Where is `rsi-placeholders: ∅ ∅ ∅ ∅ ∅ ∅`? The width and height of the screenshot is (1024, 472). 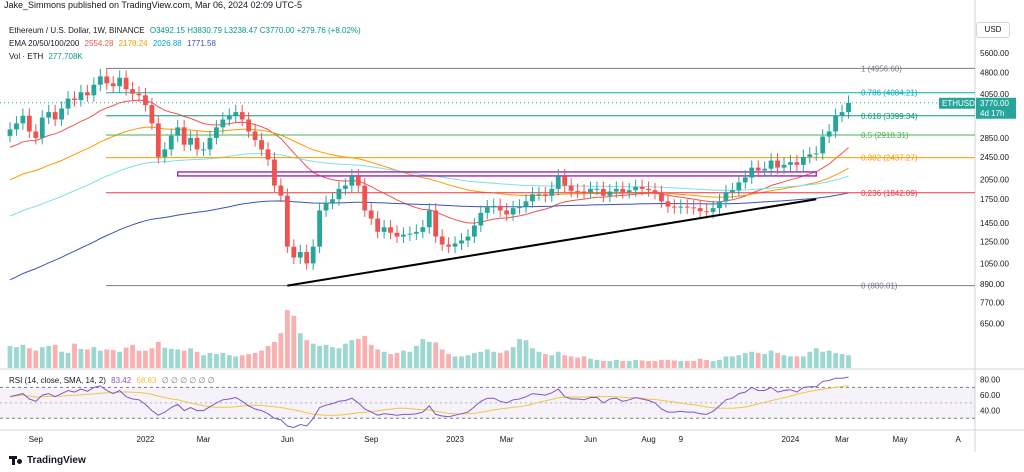 rsi-placeholders: ∅ ∅ ∅ ∅ ∅ ∅ is located at coordinates (188, 380).